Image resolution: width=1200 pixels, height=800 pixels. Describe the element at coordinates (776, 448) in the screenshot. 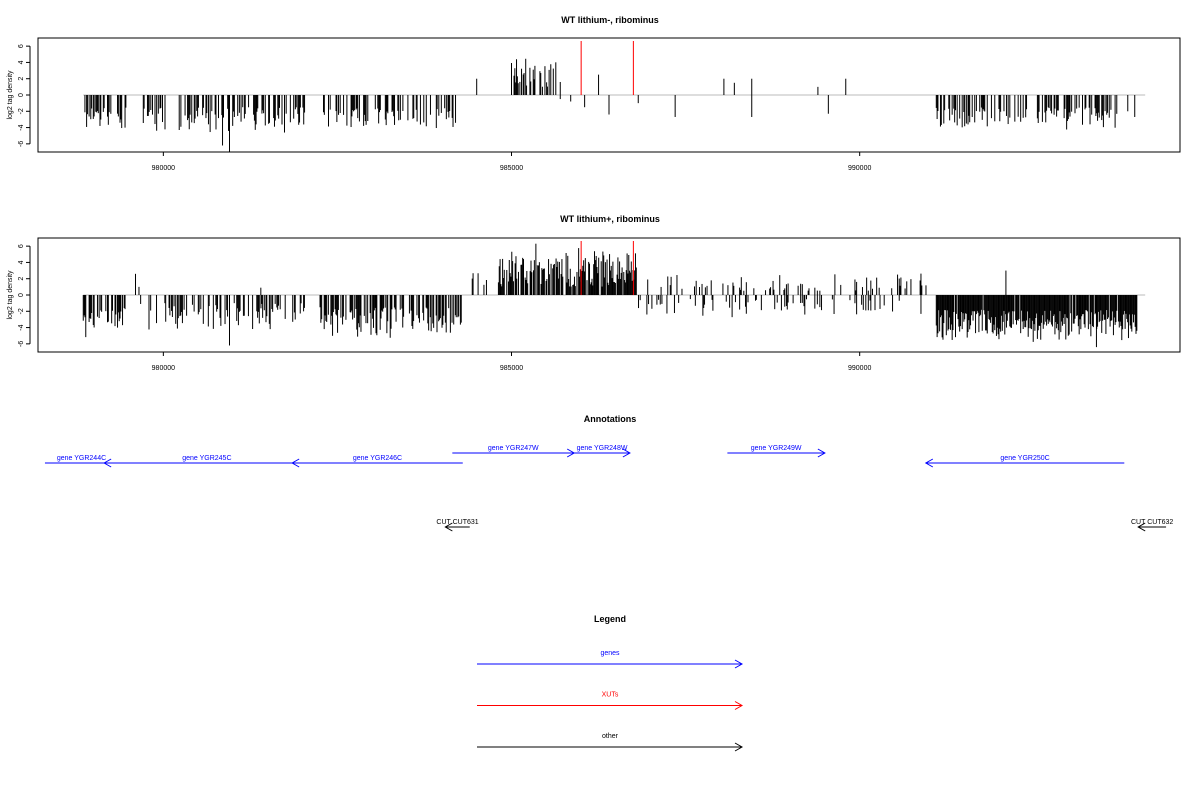

I see `feature-label: gene YGR249W` at that location.